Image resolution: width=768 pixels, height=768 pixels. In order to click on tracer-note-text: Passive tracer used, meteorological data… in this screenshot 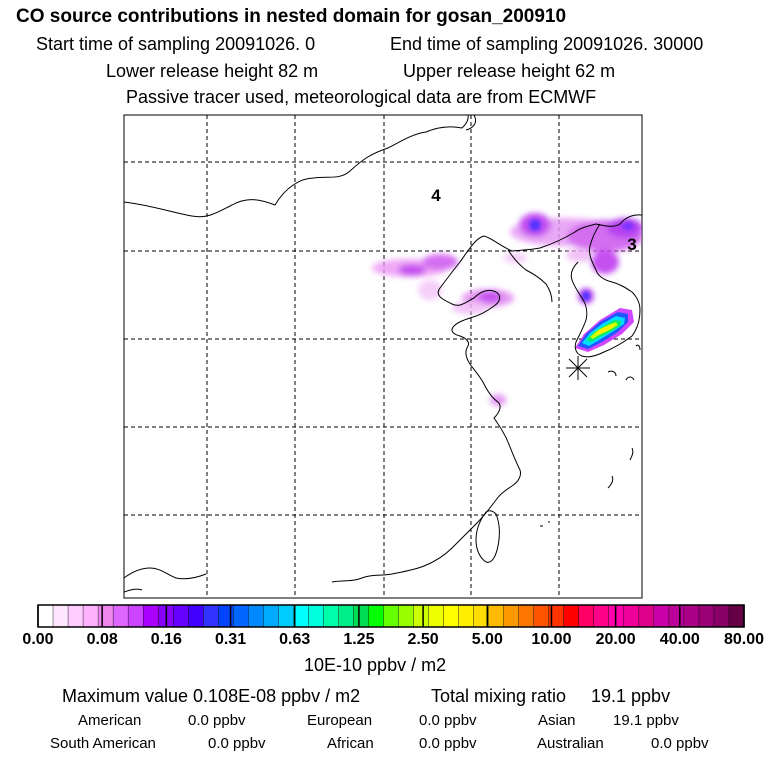, I will do `click(361, 97)`.